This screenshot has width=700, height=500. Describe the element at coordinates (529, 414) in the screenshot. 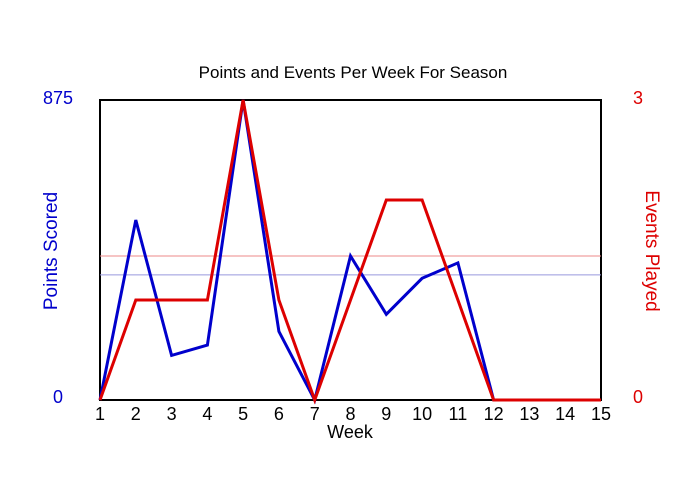

I see `x-tick-label: 13` at that location.